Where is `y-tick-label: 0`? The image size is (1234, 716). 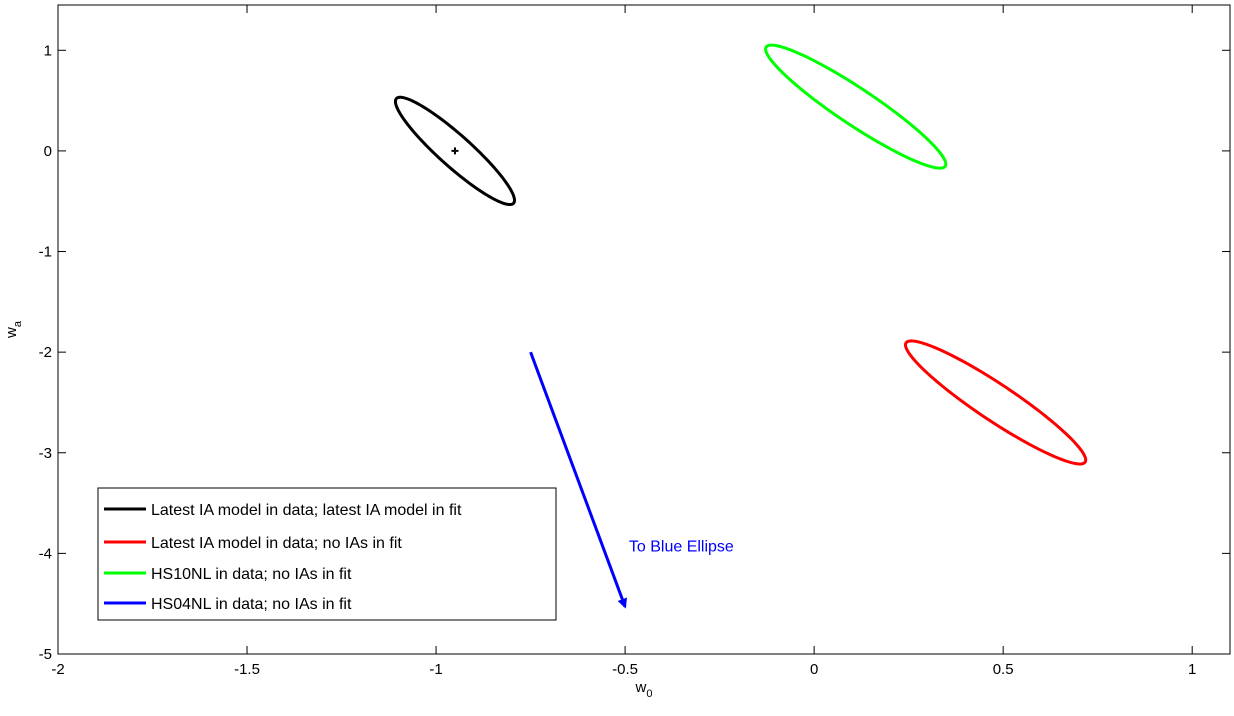
y-tick-label: 0 is located at coordinates (48, 151).